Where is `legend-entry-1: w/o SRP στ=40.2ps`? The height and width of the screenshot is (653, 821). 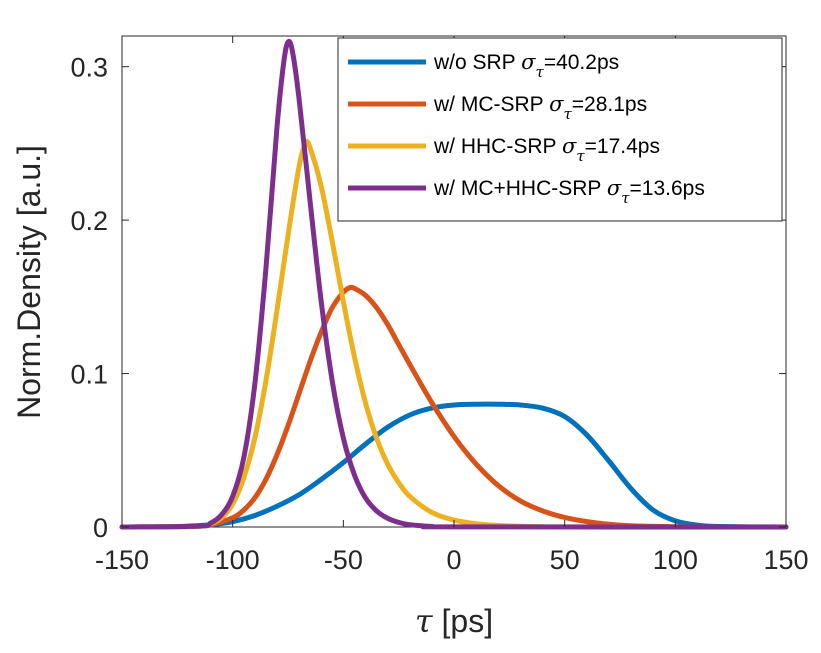 legend-entry-1: w/o SRP στ=40.2ps is located at coordinates (526, 65).